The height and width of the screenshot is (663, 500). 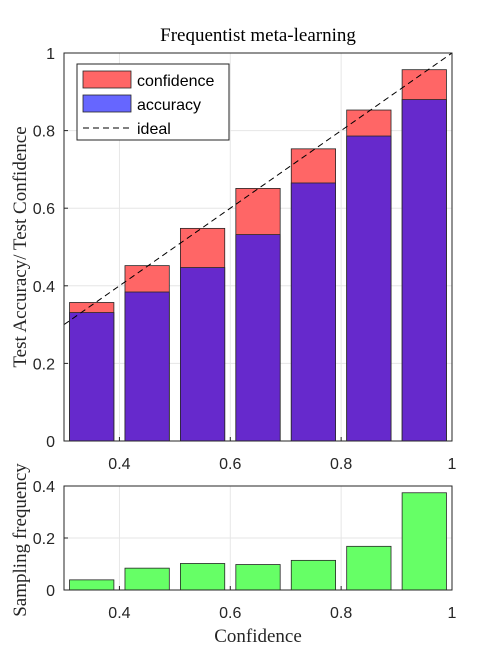 I want to click on frequency-y-tick-label: 0, so click(x=50, y=591).